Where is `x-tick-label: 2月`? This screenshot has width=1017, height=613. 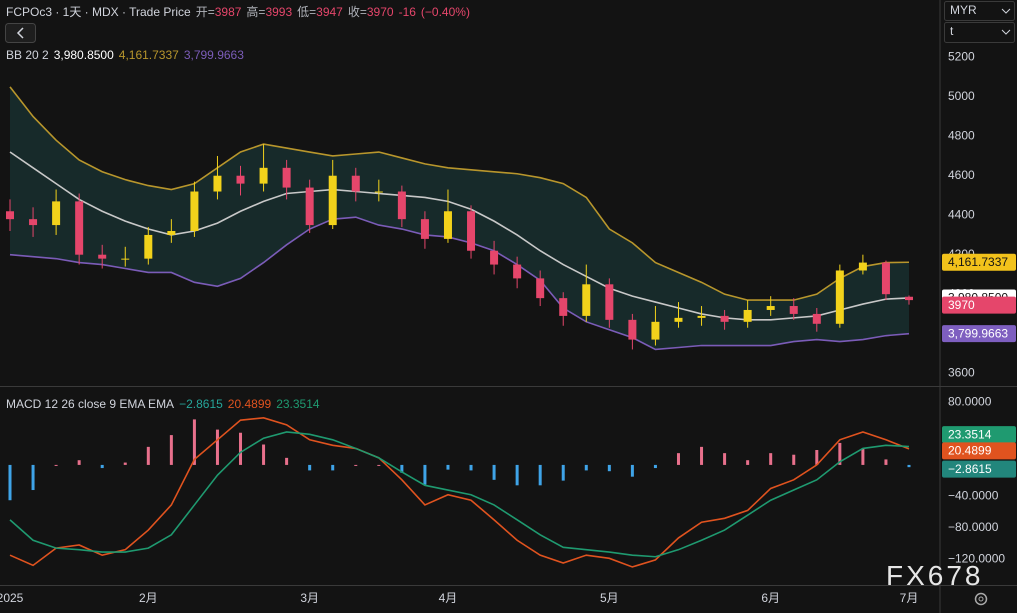
x-tick-label: 2月 is located at coordinates (148, 598).